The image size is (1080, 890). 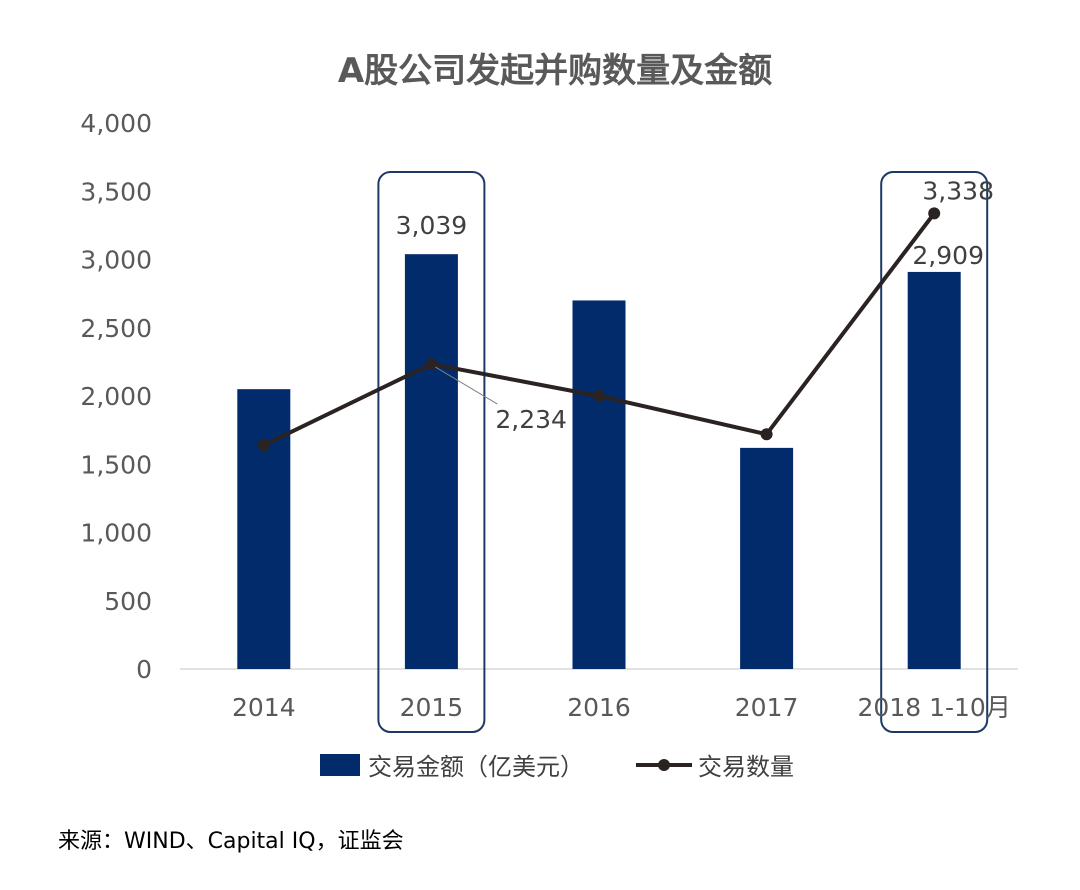 I want to click on y-tick-label: 3,500, so click(x=116, y=191).